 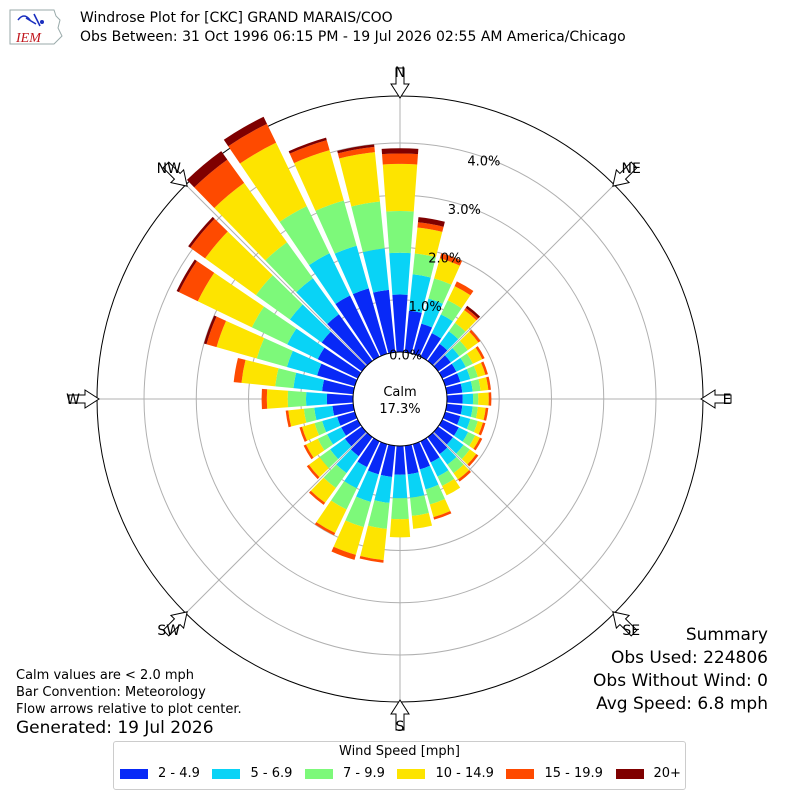 I want to click on direction-label: SE, so click(x=631, y=631).